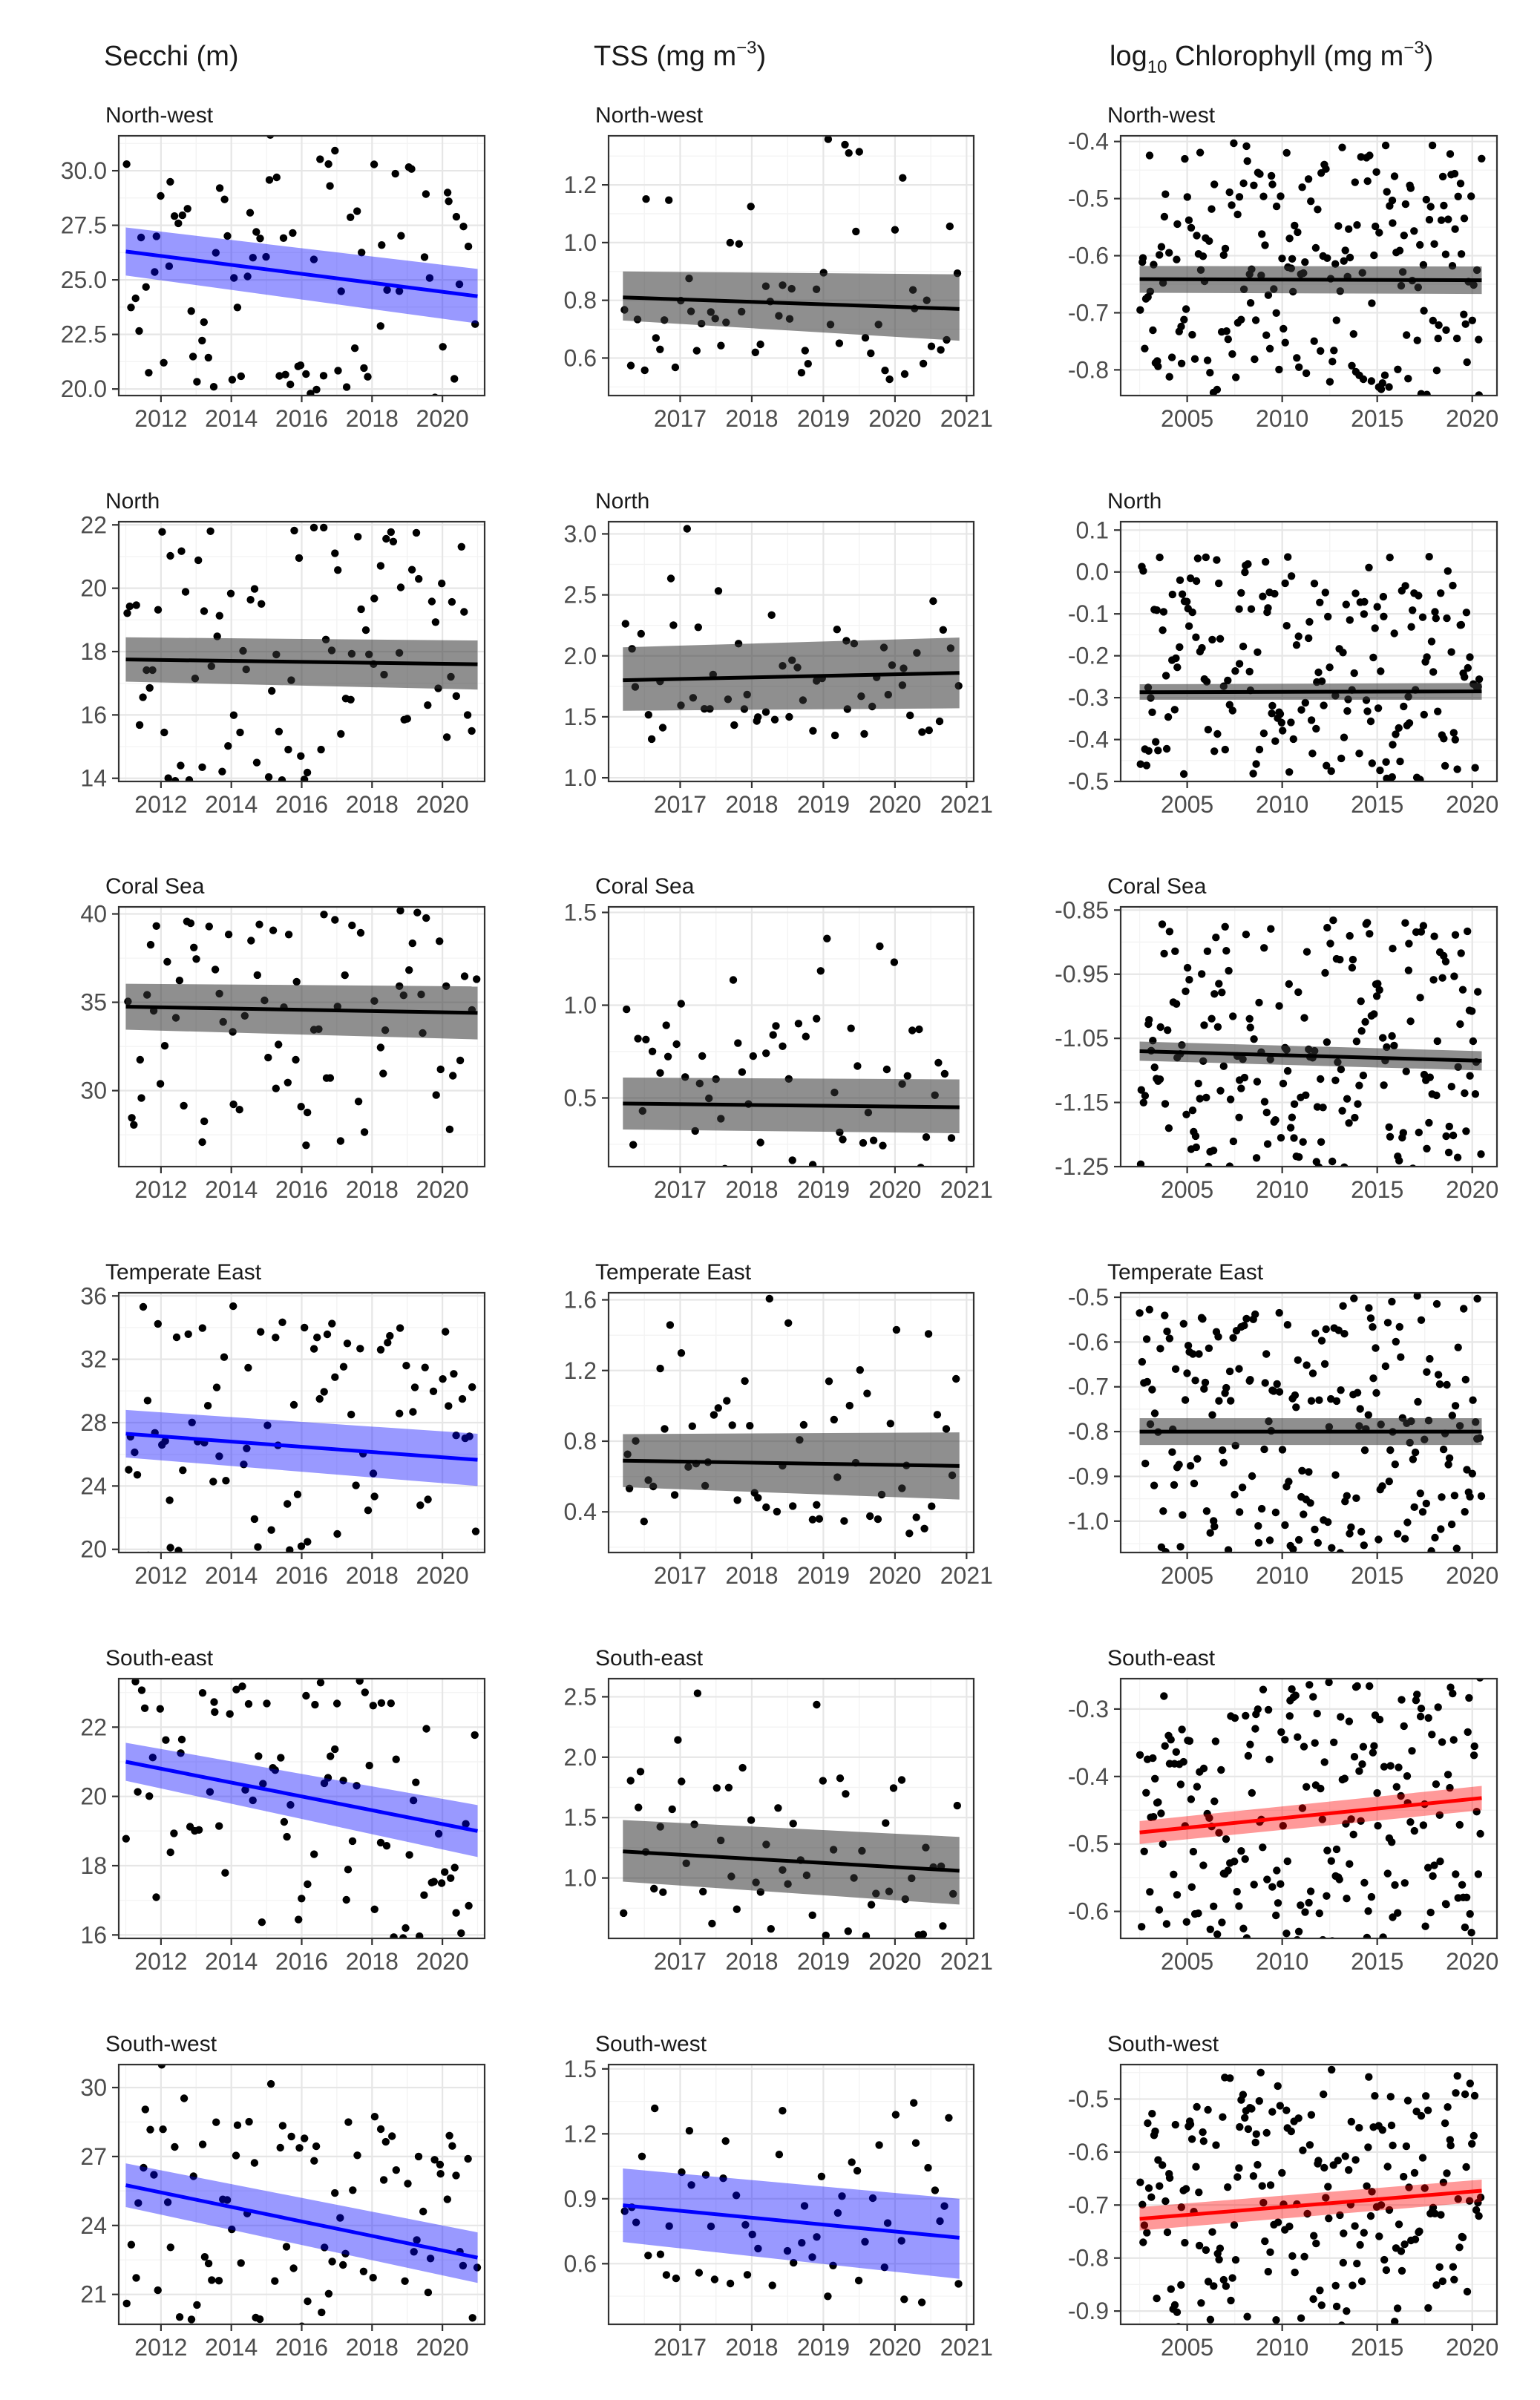  Describe the element at coordinates (580, 912) in the screenshot. I see `y-tick-label: 1.5` at that location.